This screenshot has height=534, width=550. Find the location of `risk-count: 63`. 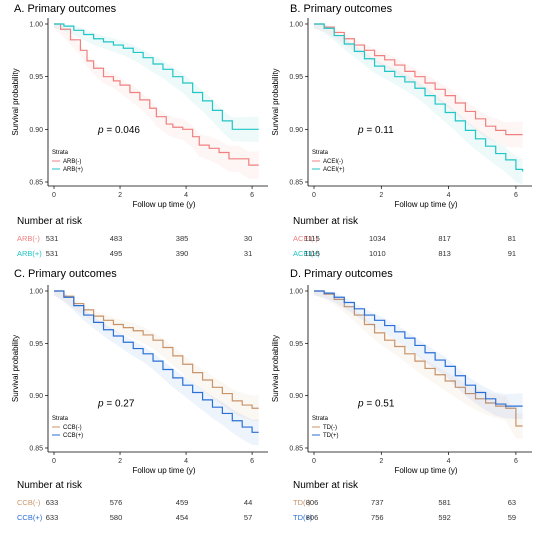

risk-count: 63 is located at coordinates (512, 502).